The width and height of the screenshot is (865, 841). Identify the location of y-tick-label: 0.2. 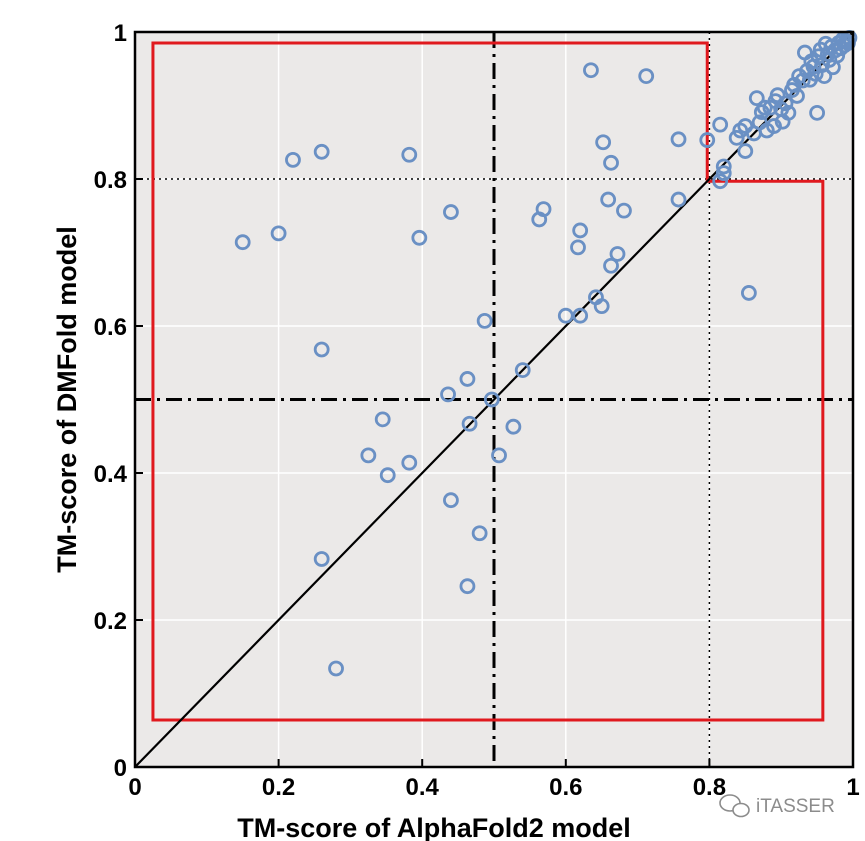
(110, 621).